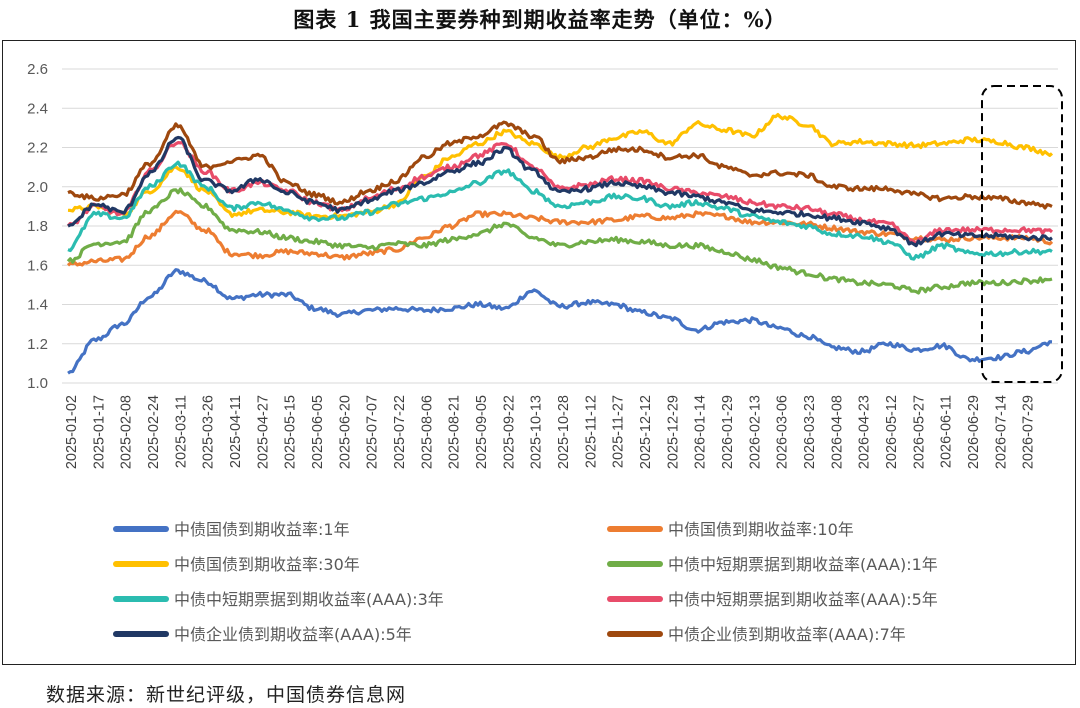 This screenshot has height=708, width=1080. What do you see at coordinates (865, 432) in the screenshot?
I see `x-tick-label: 2026-04-23` at bounding box center [865, 432].